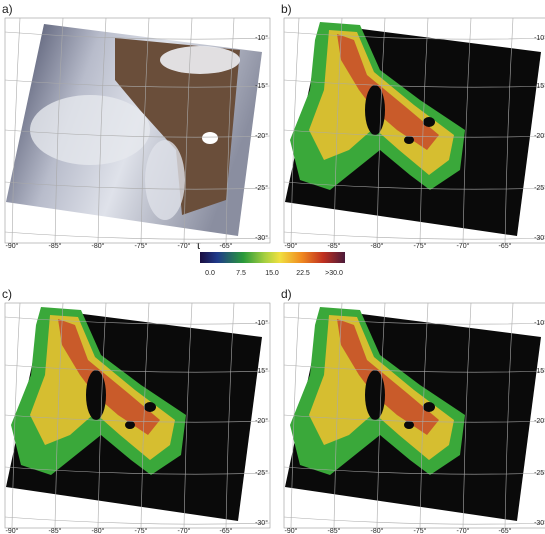 The height and width of the screenshot is (534, 545). I want to click on colorbar, so click(272, 257).